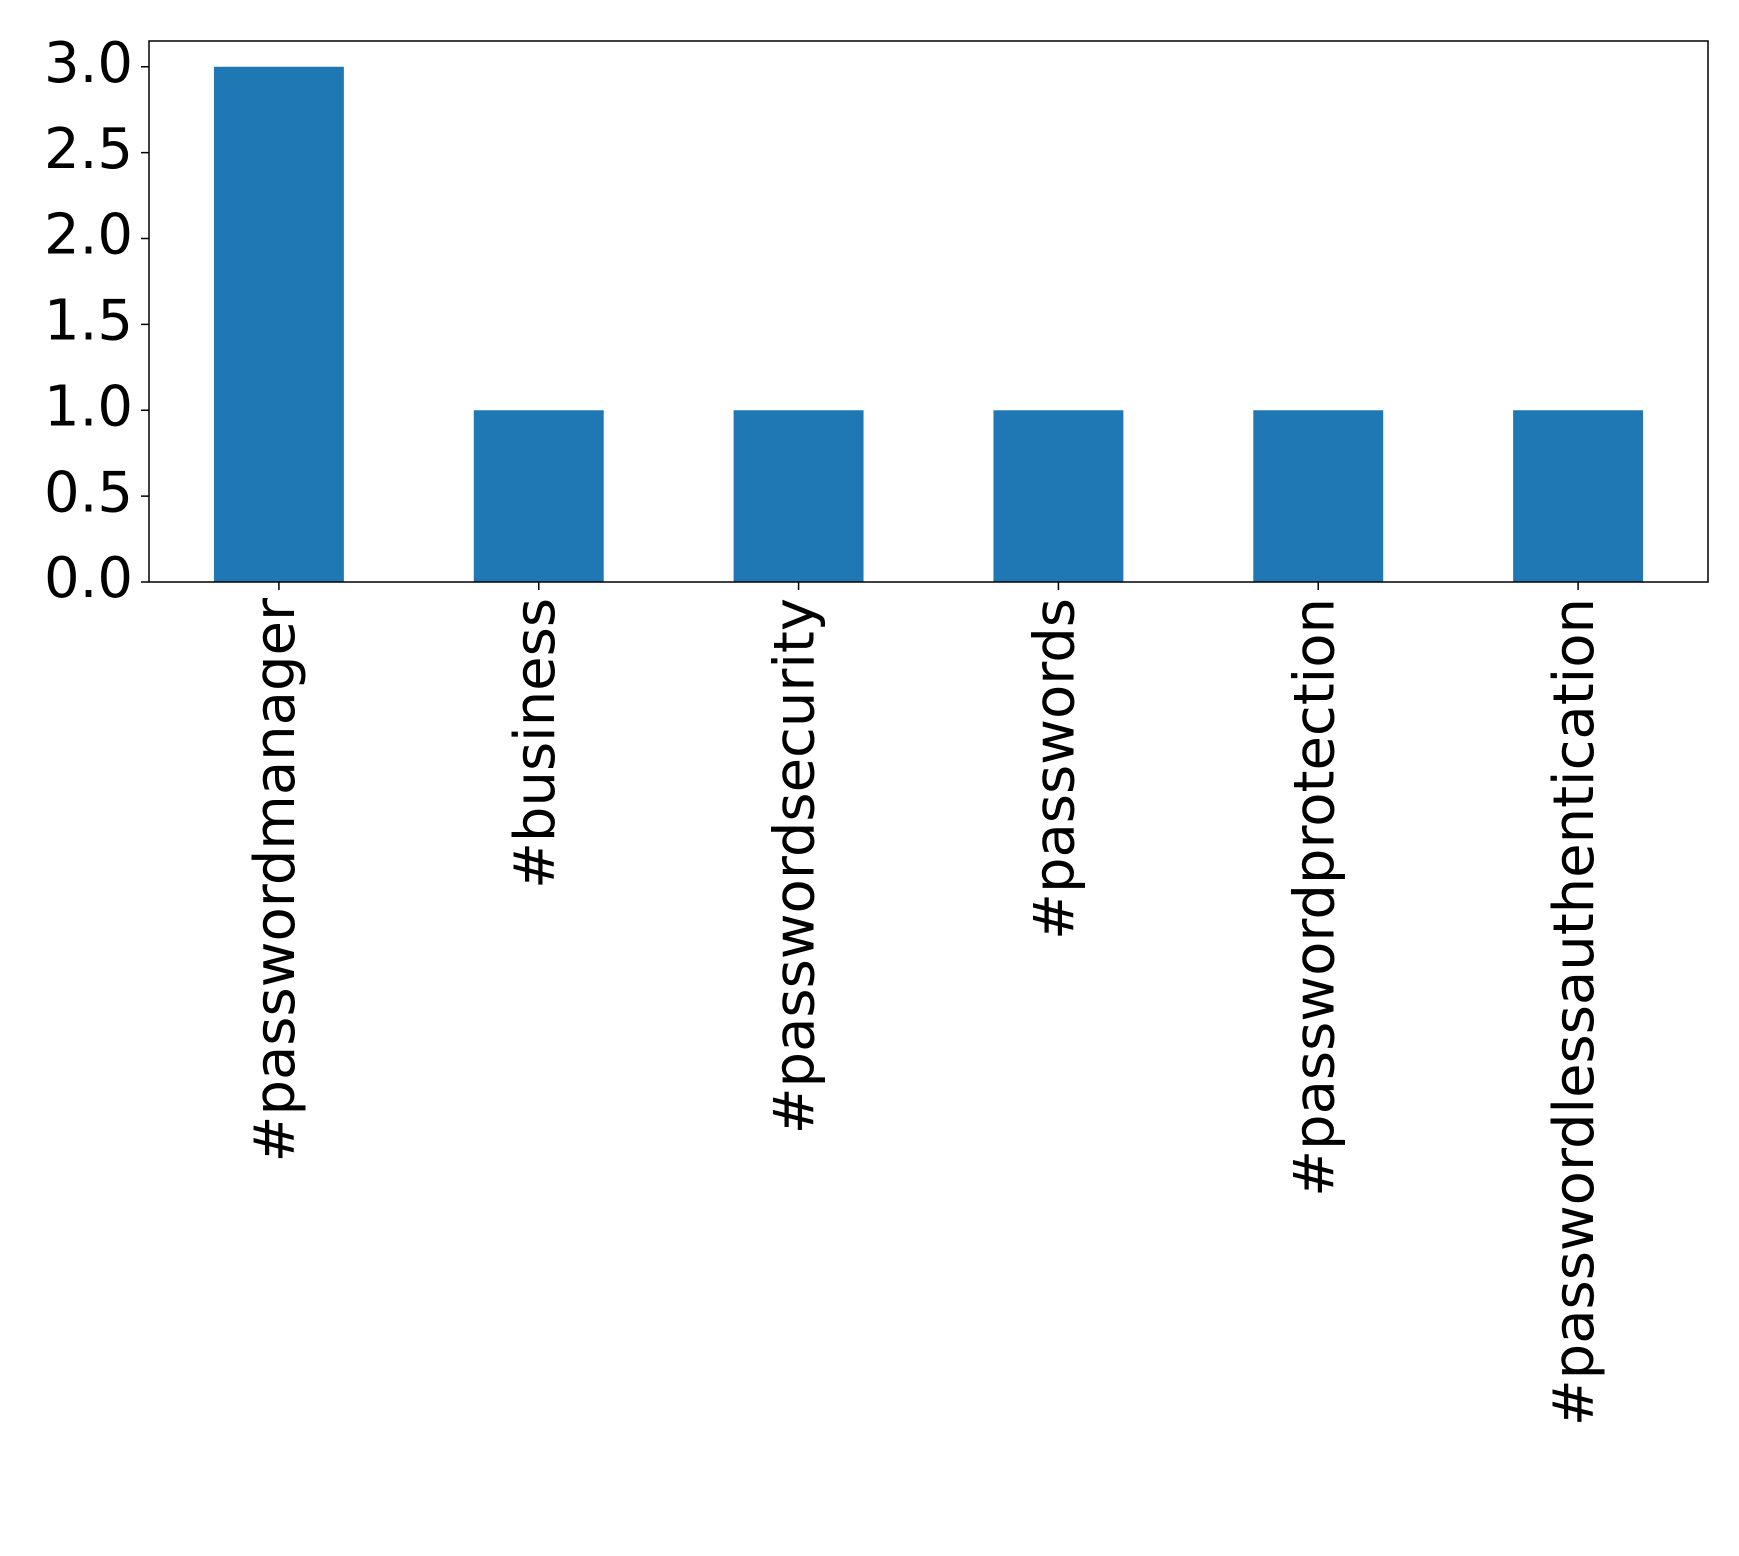  What do you see at coordinates (1574, 1012) in the screenshot?
I see `x-tick-label: #passwordlessauthentication` at bounding box center [1574, 1012].